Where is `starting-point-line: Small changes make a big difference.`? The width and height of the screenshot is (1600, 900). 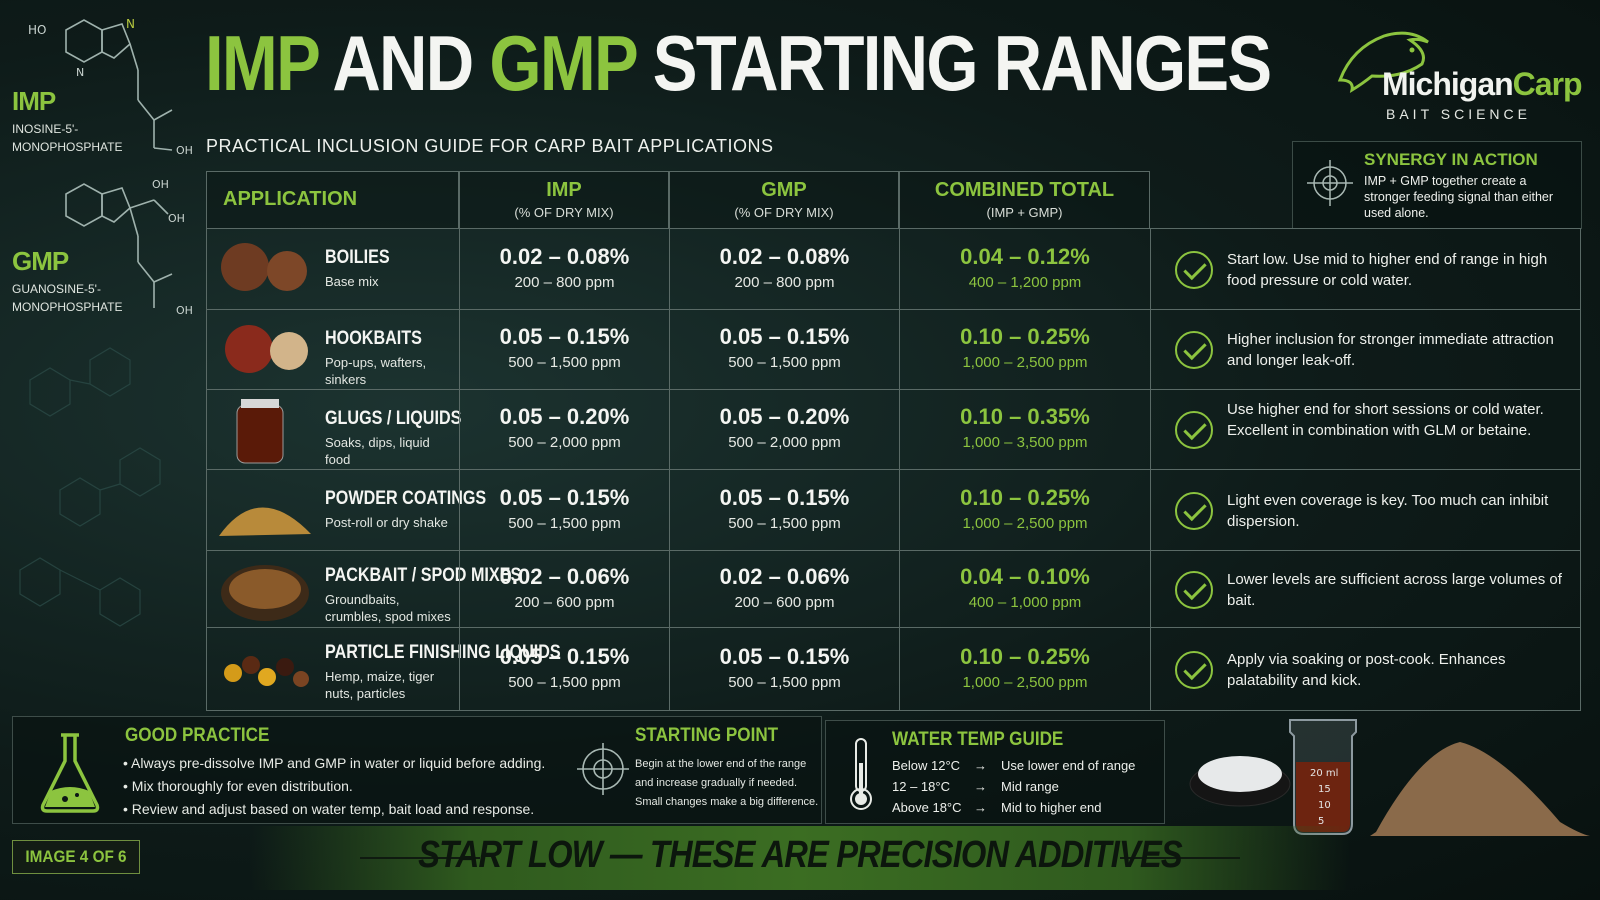 starting-point-line: Small changes make a big difference. is located at coordinates (727, 802).